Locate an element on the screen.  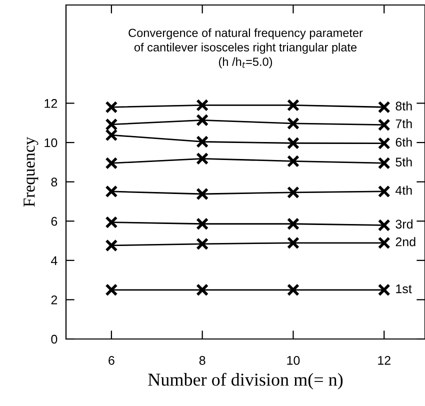
x-tick-label: 12 is located at coordinates (384, 360).